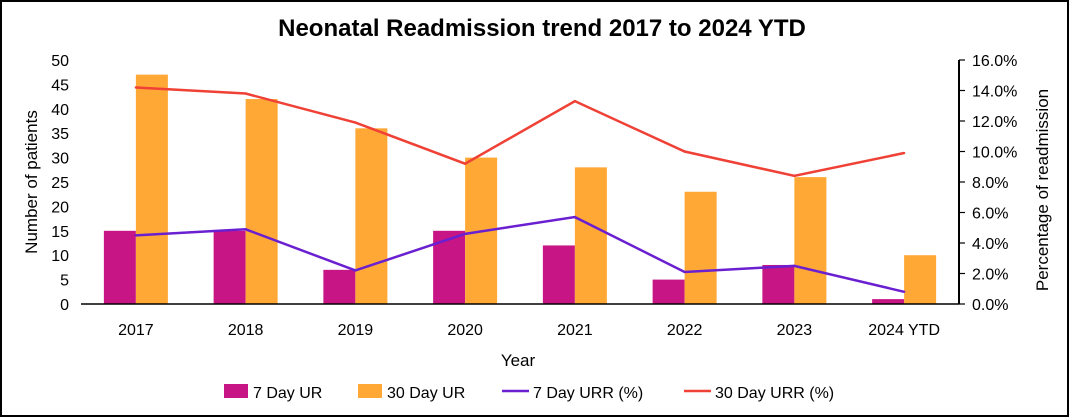  Describe the element at coordinates (60, 256) in the screenshot. I see `y-tick-label: 10` at that location.